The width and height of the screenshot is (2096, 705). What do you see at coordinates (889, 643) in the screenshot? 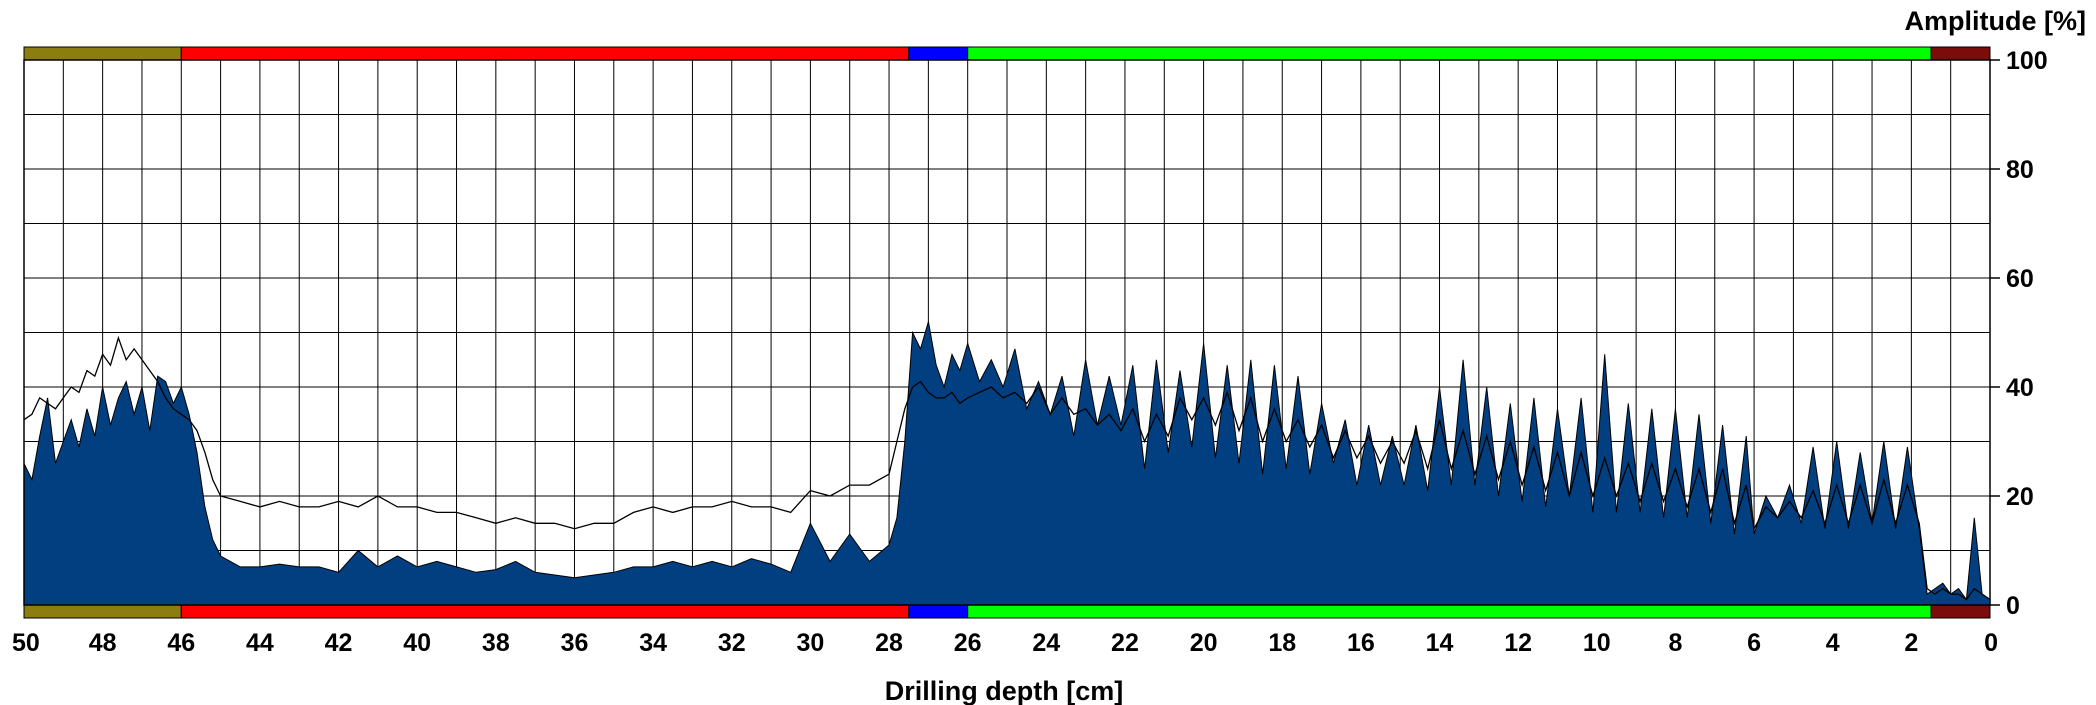
I see `x-tick-label: 28` at bounding box center [889, 643].